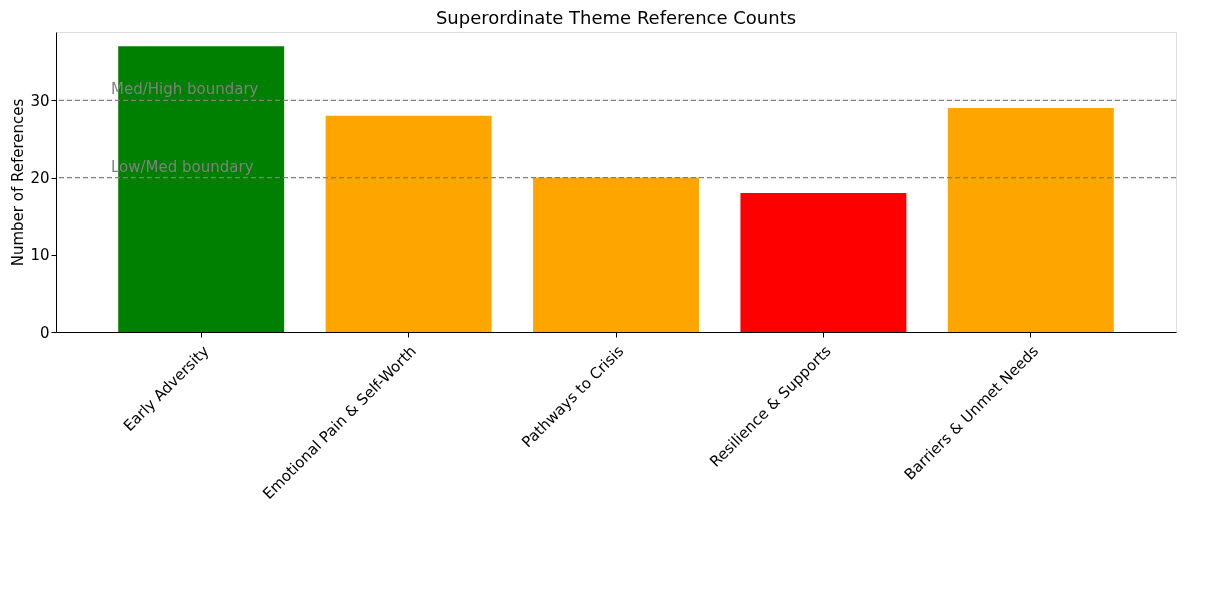  What do you see at coordinates (40, 178) in the screenshot?
I see `y-tick-label: 20` at bounding box center [40, 178].